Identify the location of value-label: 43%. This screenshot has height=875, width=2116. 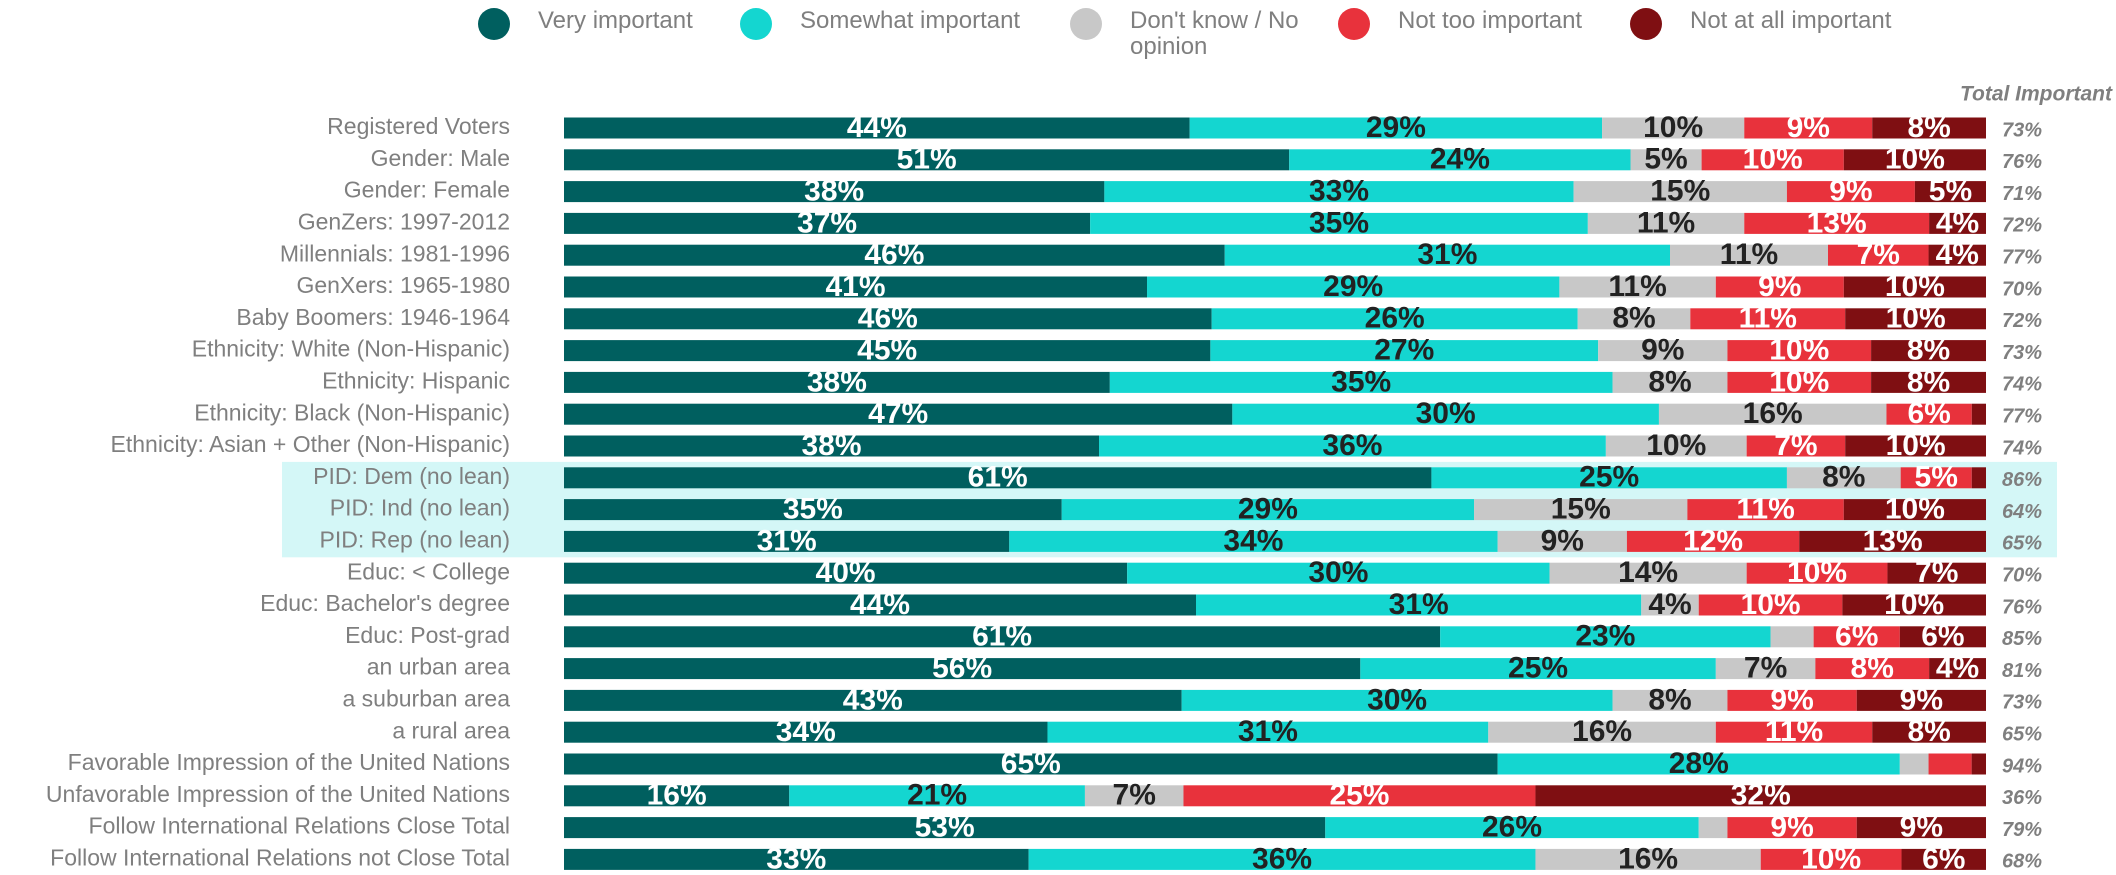
(873, 699).